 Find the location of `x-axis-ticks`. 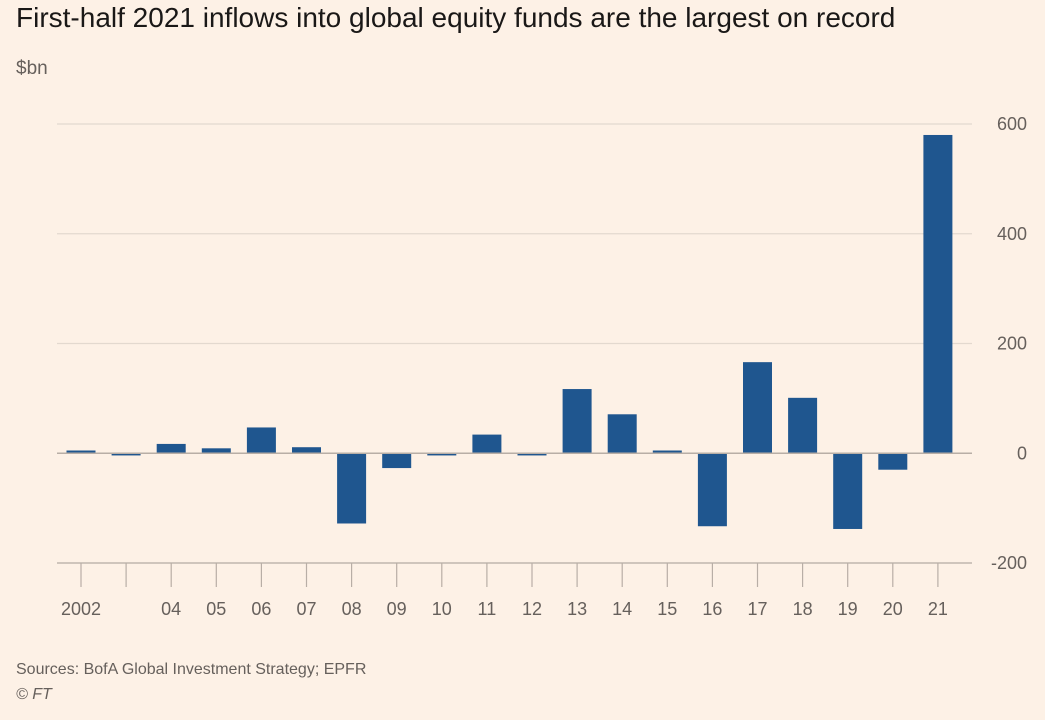

x-axis-ticks is located at coordinates (509, 575).